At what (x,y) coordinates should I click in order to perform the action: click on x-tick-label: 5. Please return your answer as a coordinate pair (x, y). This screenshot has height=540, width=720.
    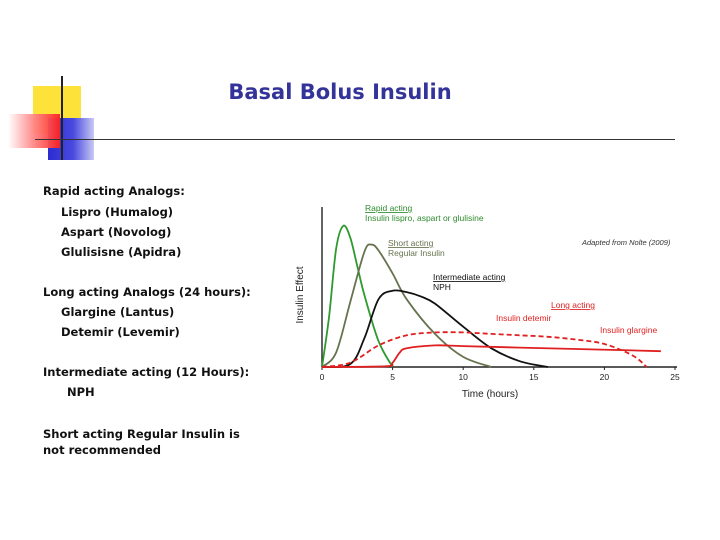
    Looking at the image, I should click on (392, 377).